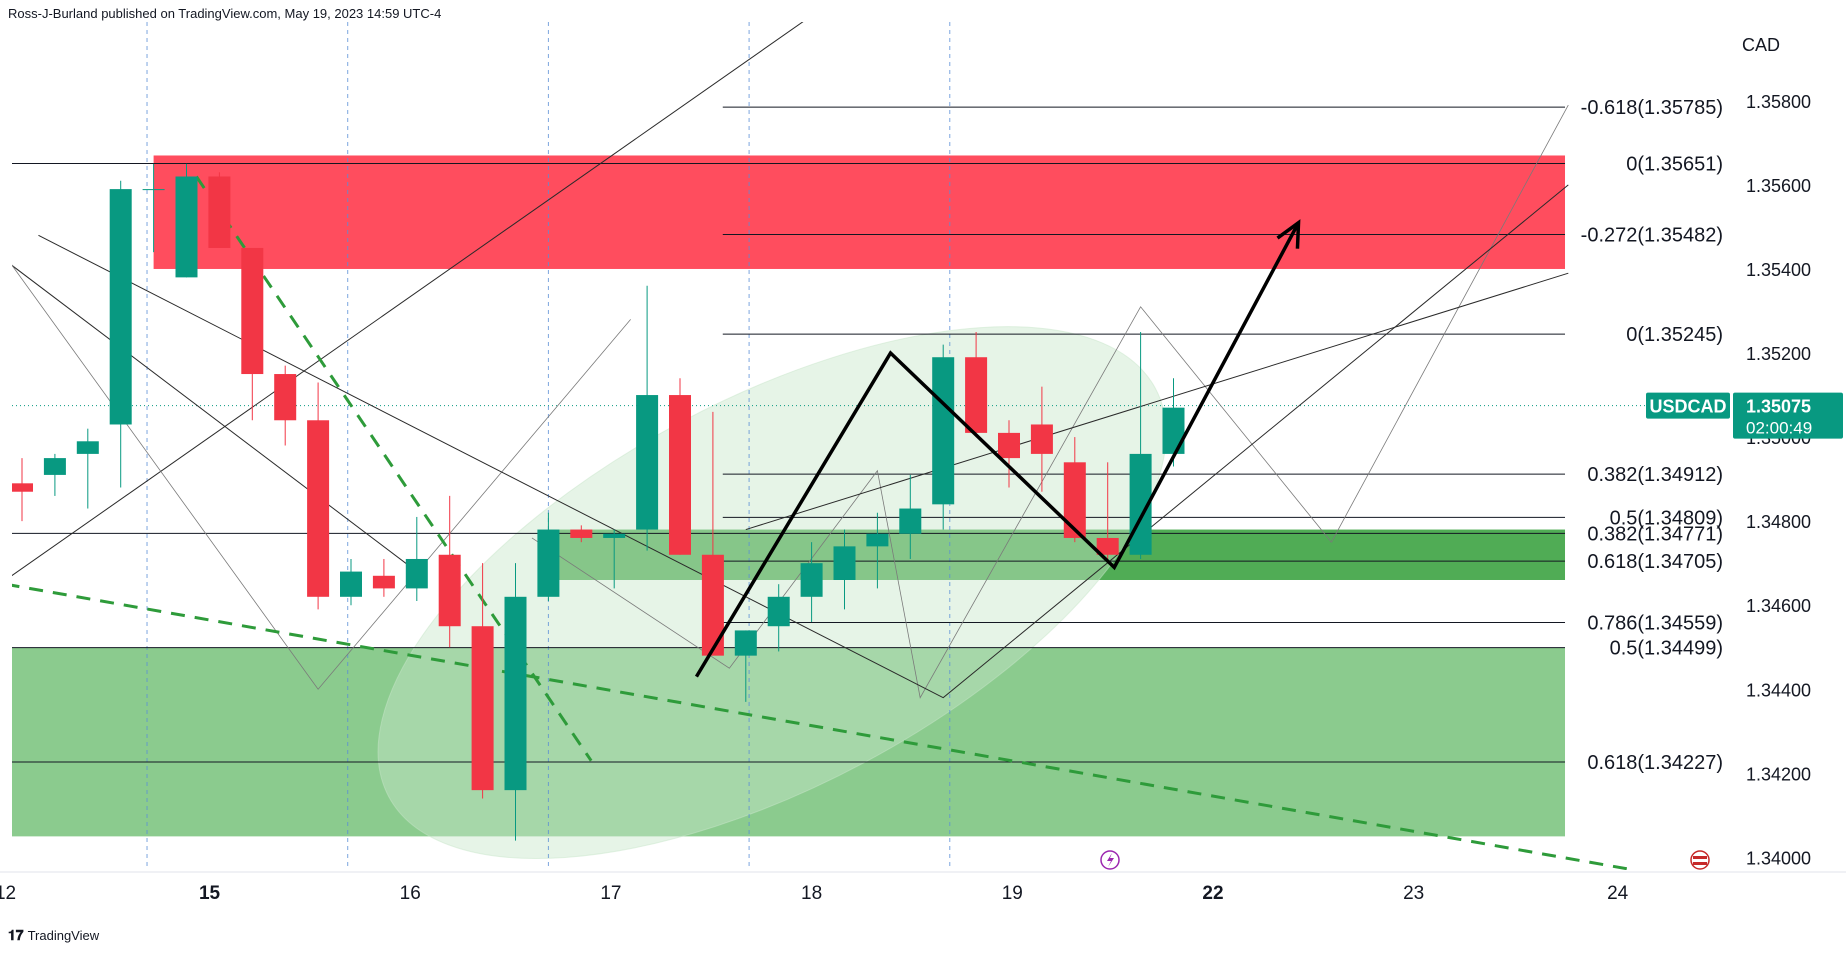  Describe the element at coordinates (1788, 415) in the screenshot. I see `last-price-tag` at that location.